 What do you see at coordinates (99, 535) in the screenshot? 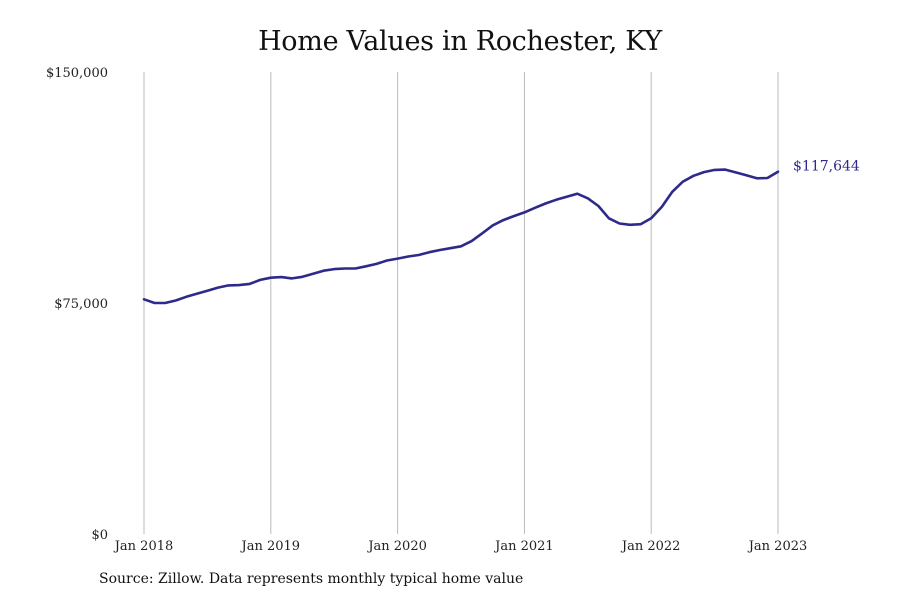
I see `y-tick-label: $0` at bounding box center [99, 535].